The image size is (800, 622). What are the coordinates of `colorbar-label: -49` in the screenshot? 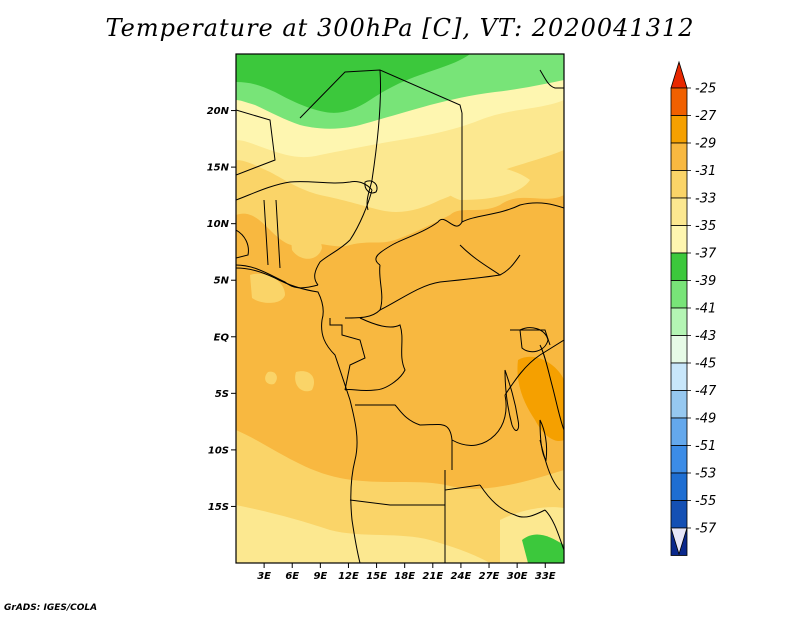 It's located at (705, 419).